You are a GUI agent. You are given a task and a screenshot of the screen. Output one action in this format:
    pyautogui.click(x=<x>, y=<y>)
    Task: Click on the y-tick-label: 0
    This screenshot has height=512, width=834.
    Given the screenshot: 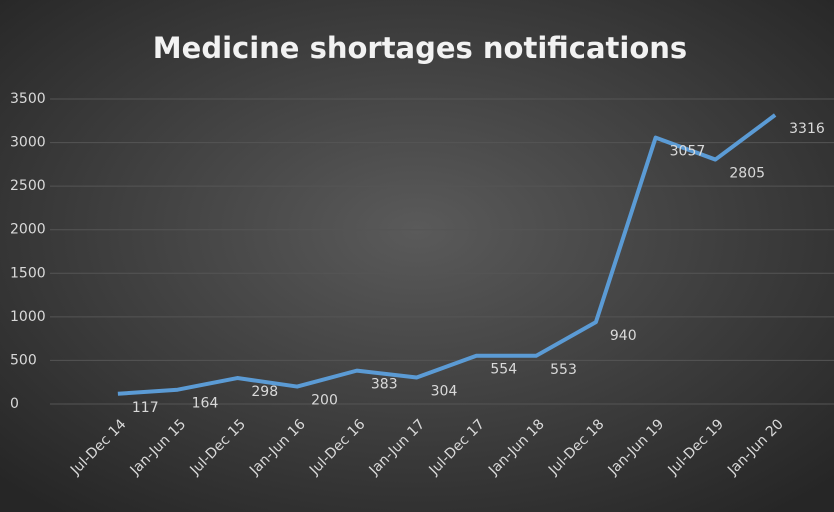 What is the action you would take?
    pyautogui.click(x=14, y=404)
    